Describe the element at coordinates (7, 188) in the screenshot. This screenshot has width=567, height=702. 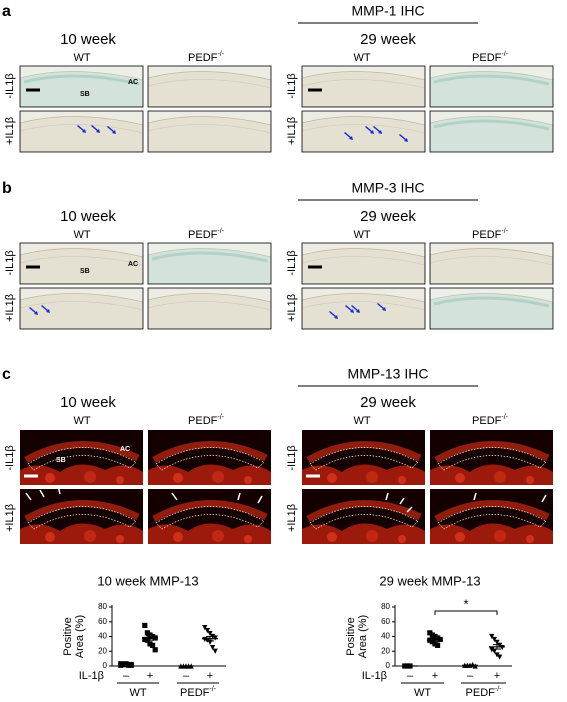
I see `panel-label: b` at that location.